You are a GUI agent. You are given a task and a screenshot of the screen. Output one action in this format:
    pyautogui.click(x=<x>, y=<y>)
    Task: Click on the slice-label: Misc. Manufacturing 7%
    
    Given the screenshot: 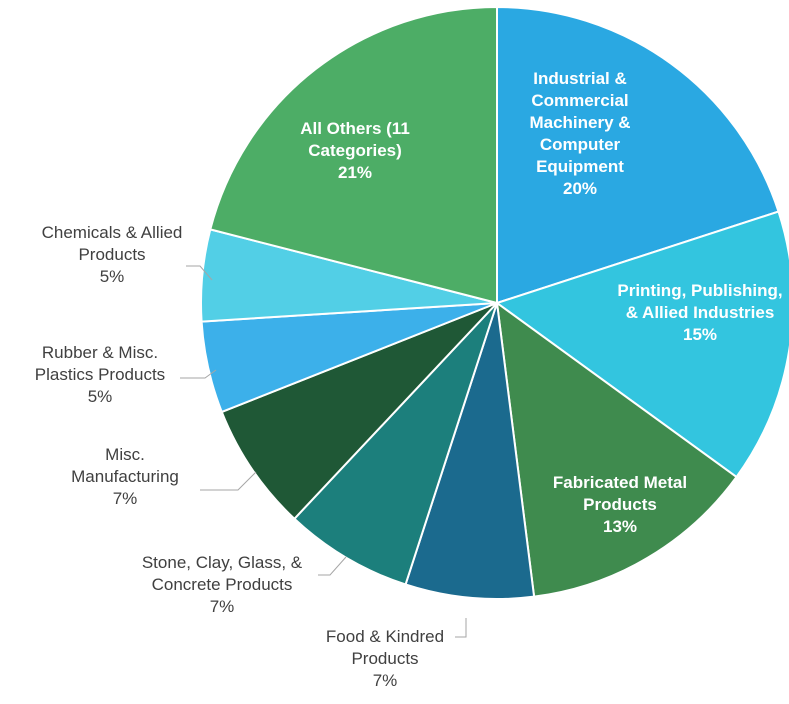 What is the action you would take?
    pyautogui.click(x=125, y=477)
    